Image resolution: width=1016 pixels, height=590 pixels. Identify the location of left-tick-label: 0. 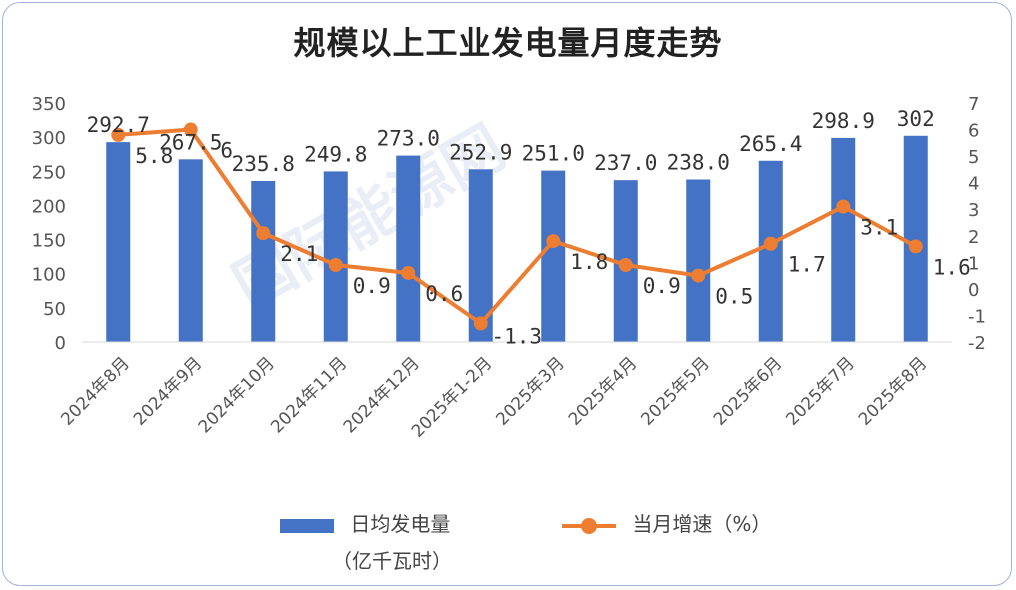
(60, 343).